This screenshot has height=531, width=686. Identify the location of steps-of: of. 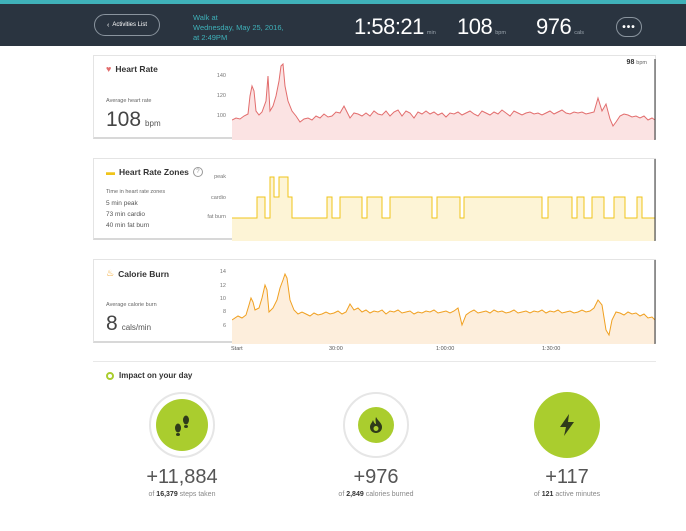
(151, 494).